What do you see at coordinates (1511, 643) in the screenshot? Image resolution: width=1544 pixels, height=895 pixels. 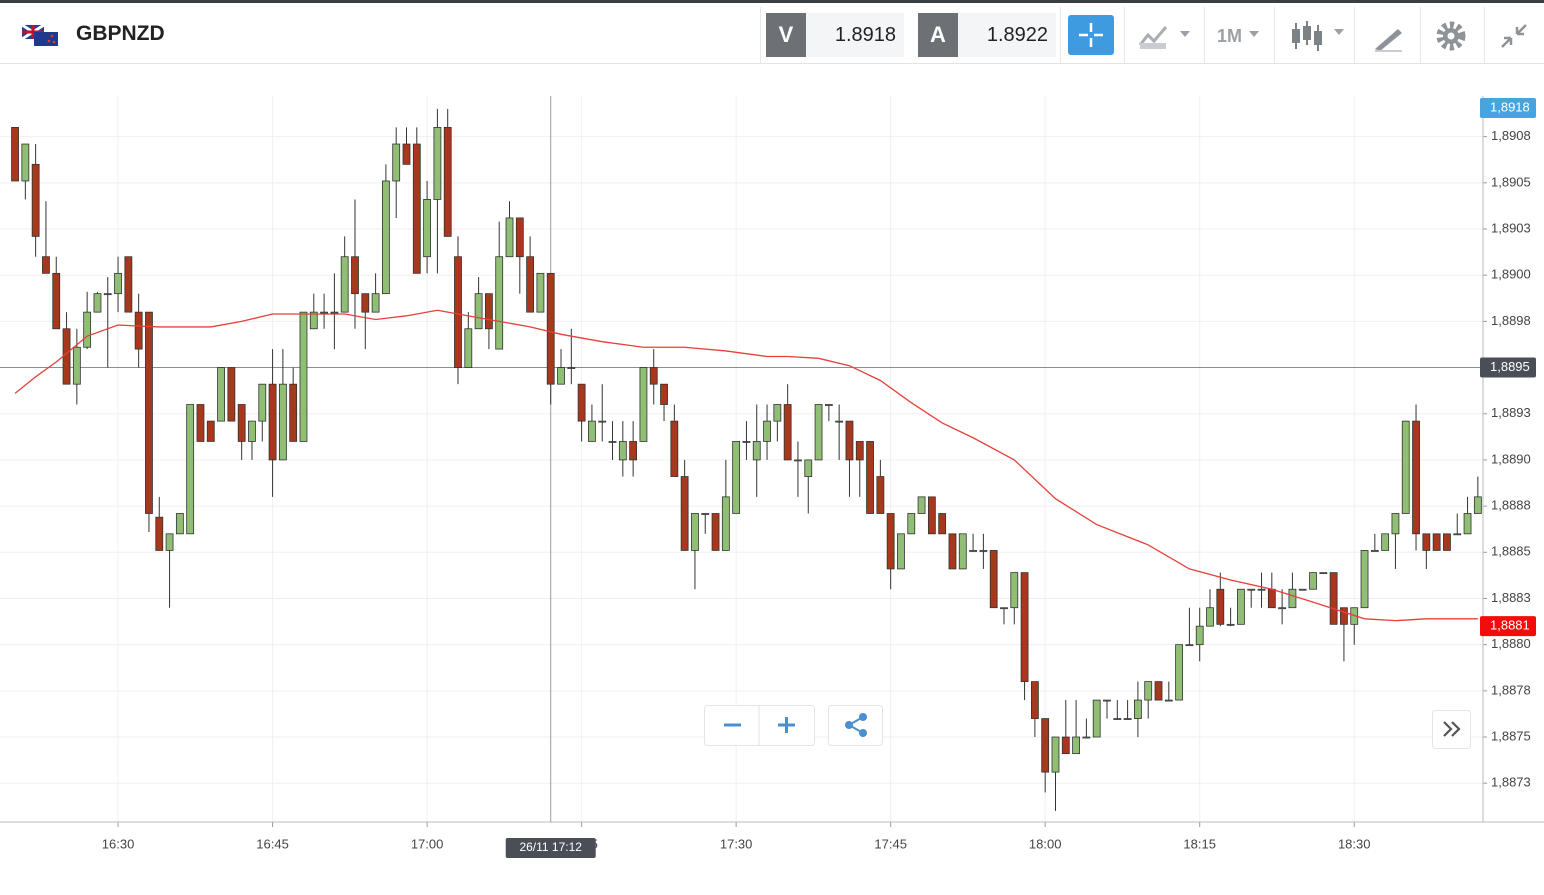 I see `y-tick-label: 1,8880` at bounding box center [1511, 643].